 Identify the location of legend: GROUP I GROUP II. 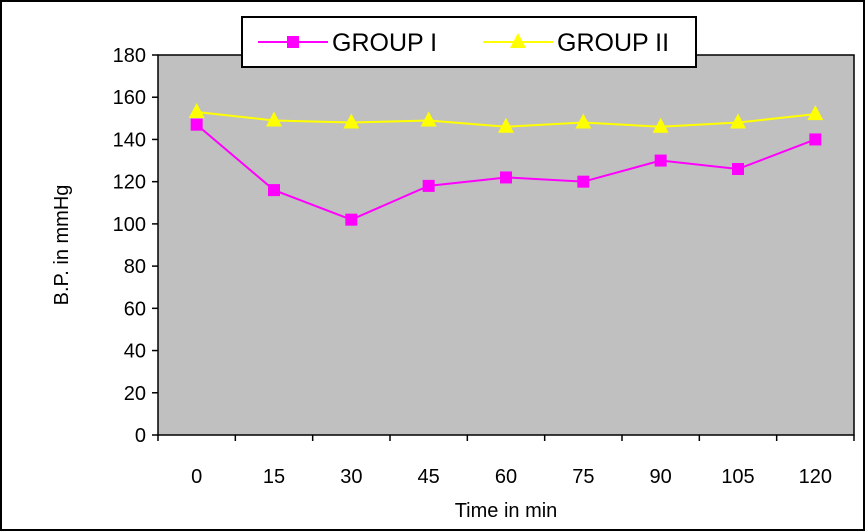
(469, 42).